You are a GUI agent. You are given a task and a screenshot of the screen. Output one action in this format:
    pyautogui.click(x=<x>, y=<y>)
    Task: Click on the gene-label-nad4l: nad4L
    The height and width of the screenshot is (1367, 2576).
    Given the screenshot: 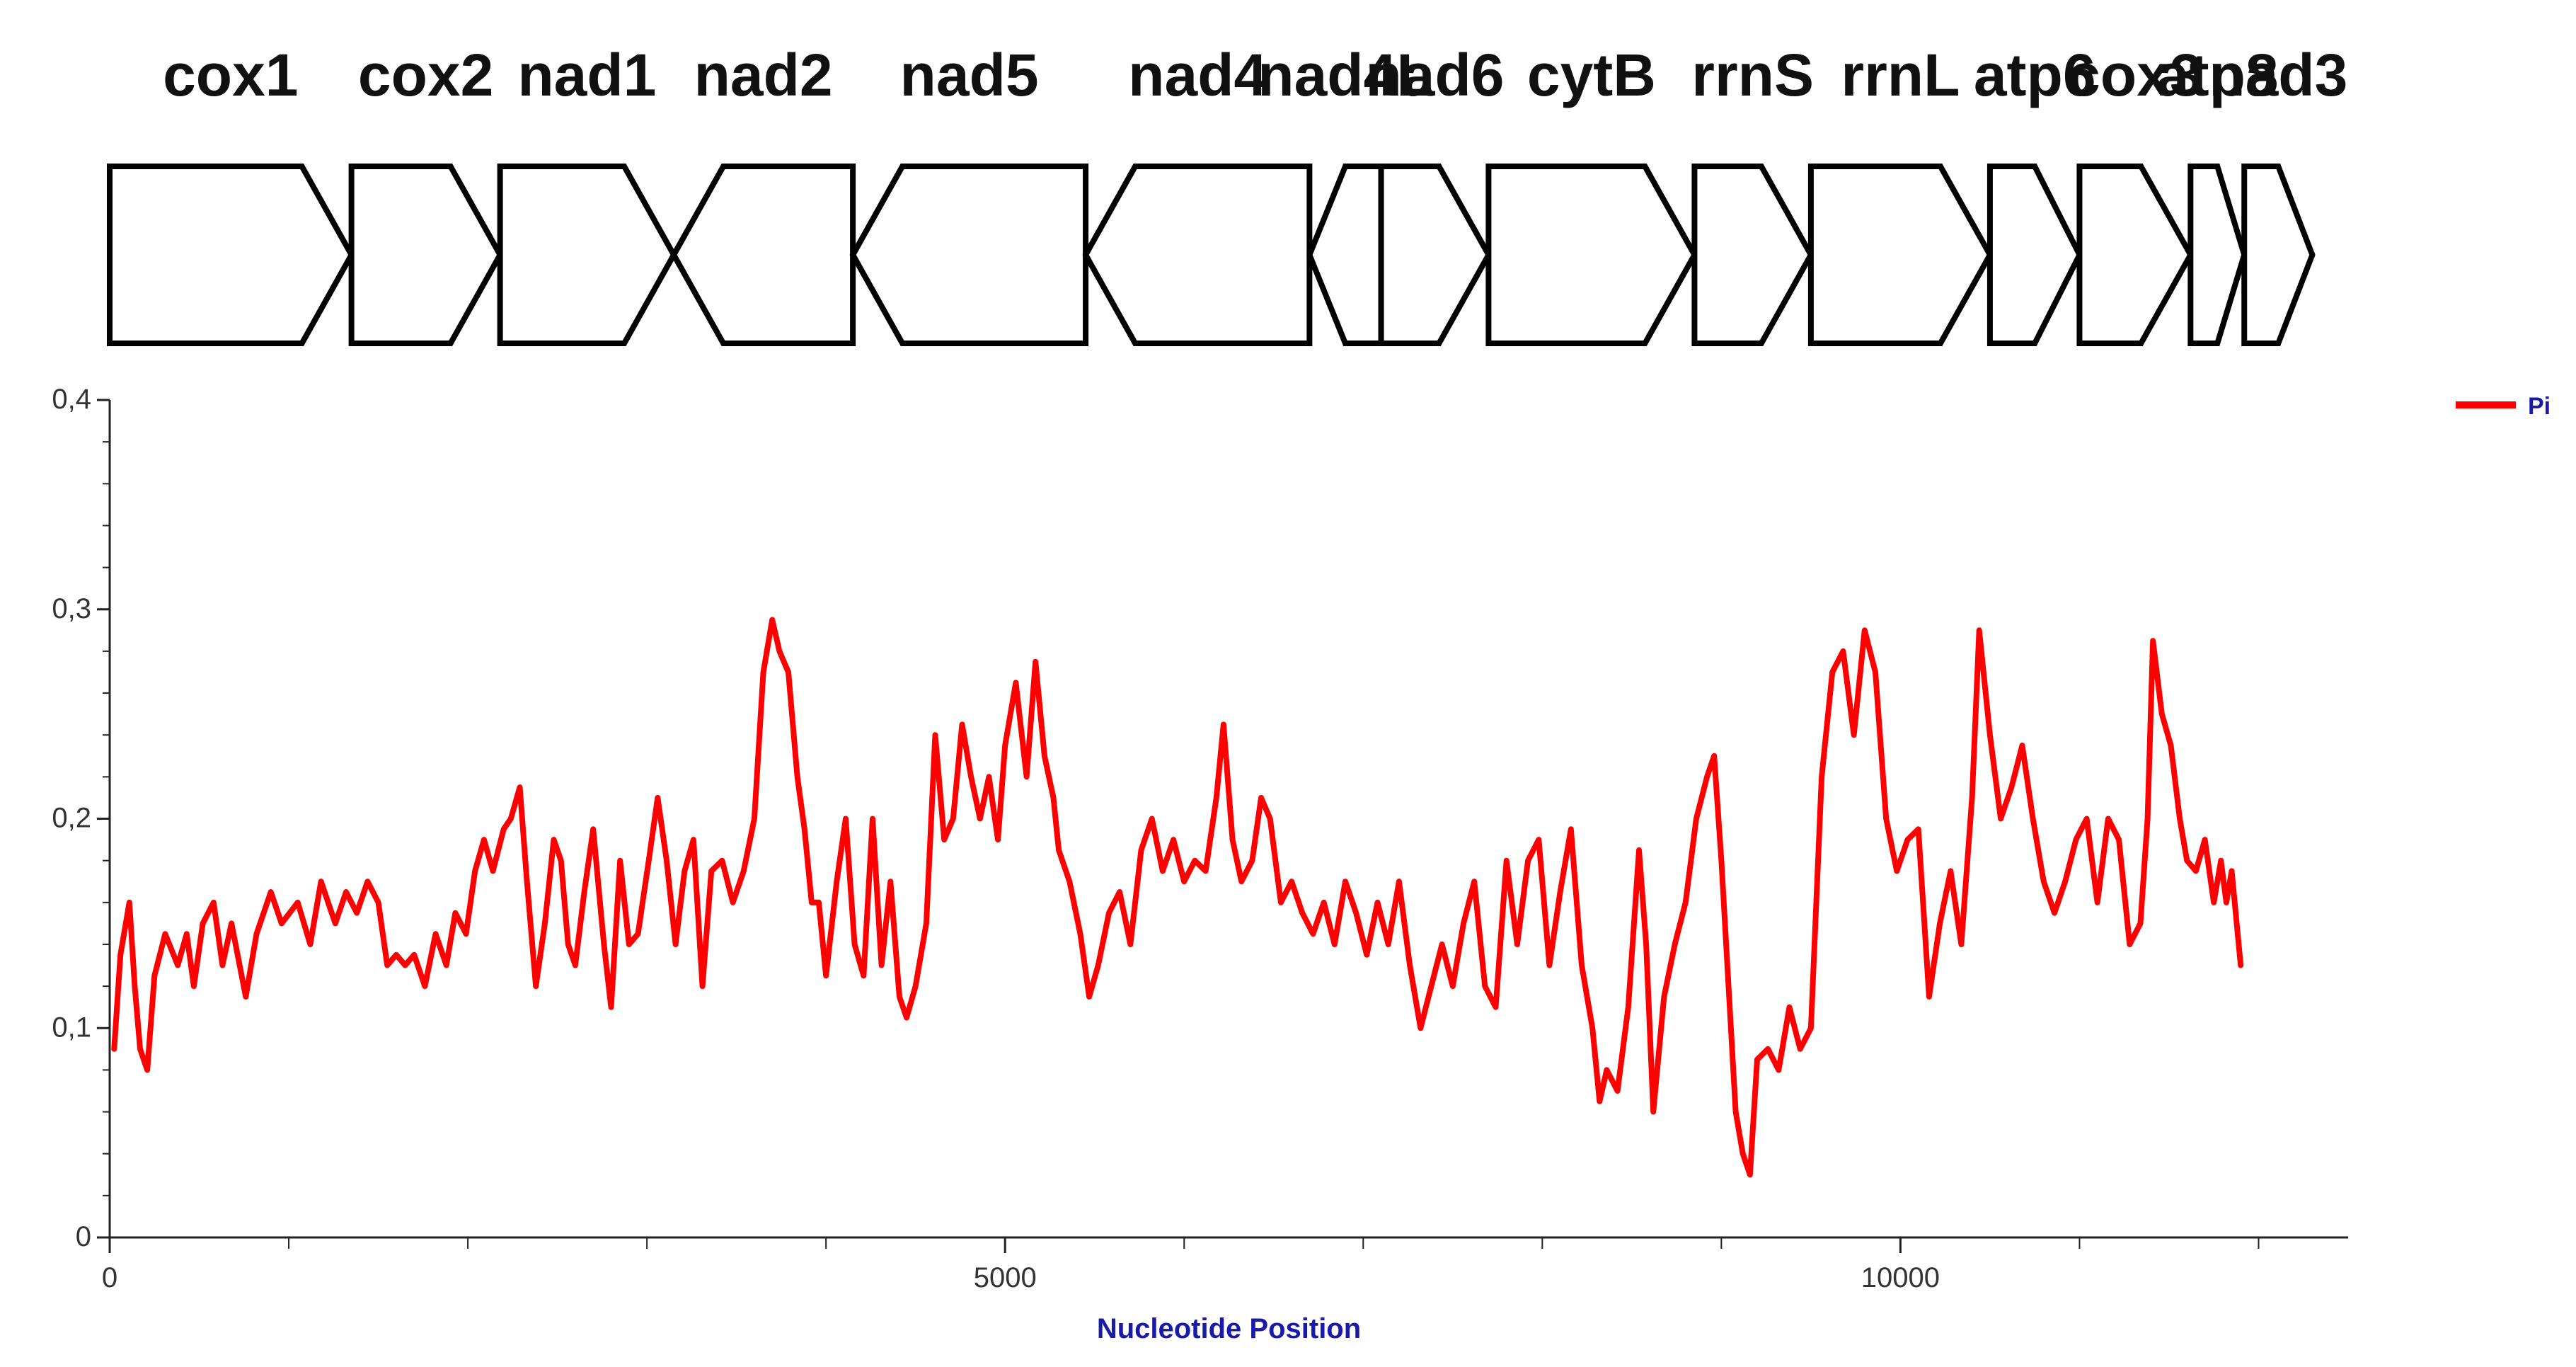 What is the action you would take?
    pyautogui.click(x=1345, y=75)
    